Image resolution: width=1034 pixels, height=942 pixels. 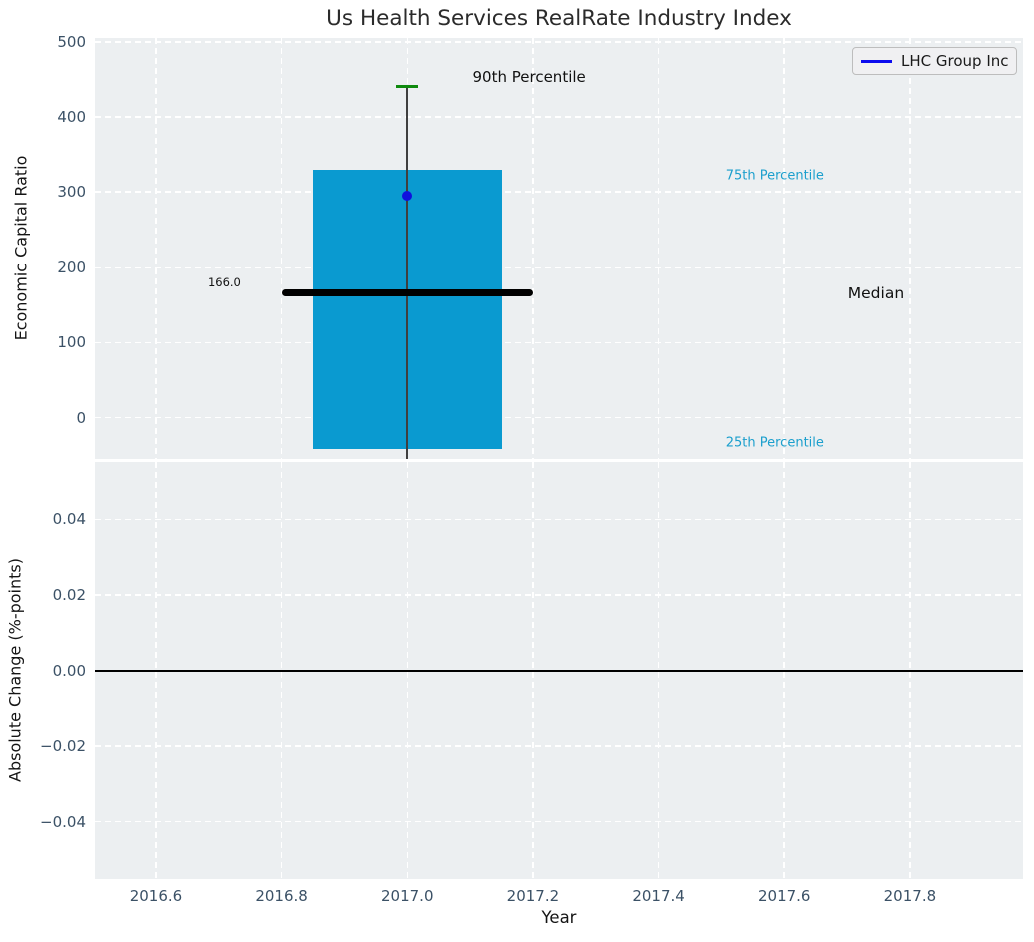 What do you see at coordinates (81, 417) in the screenshot?
I see `y-tick-label: 0` at bounding box center [81, 417].